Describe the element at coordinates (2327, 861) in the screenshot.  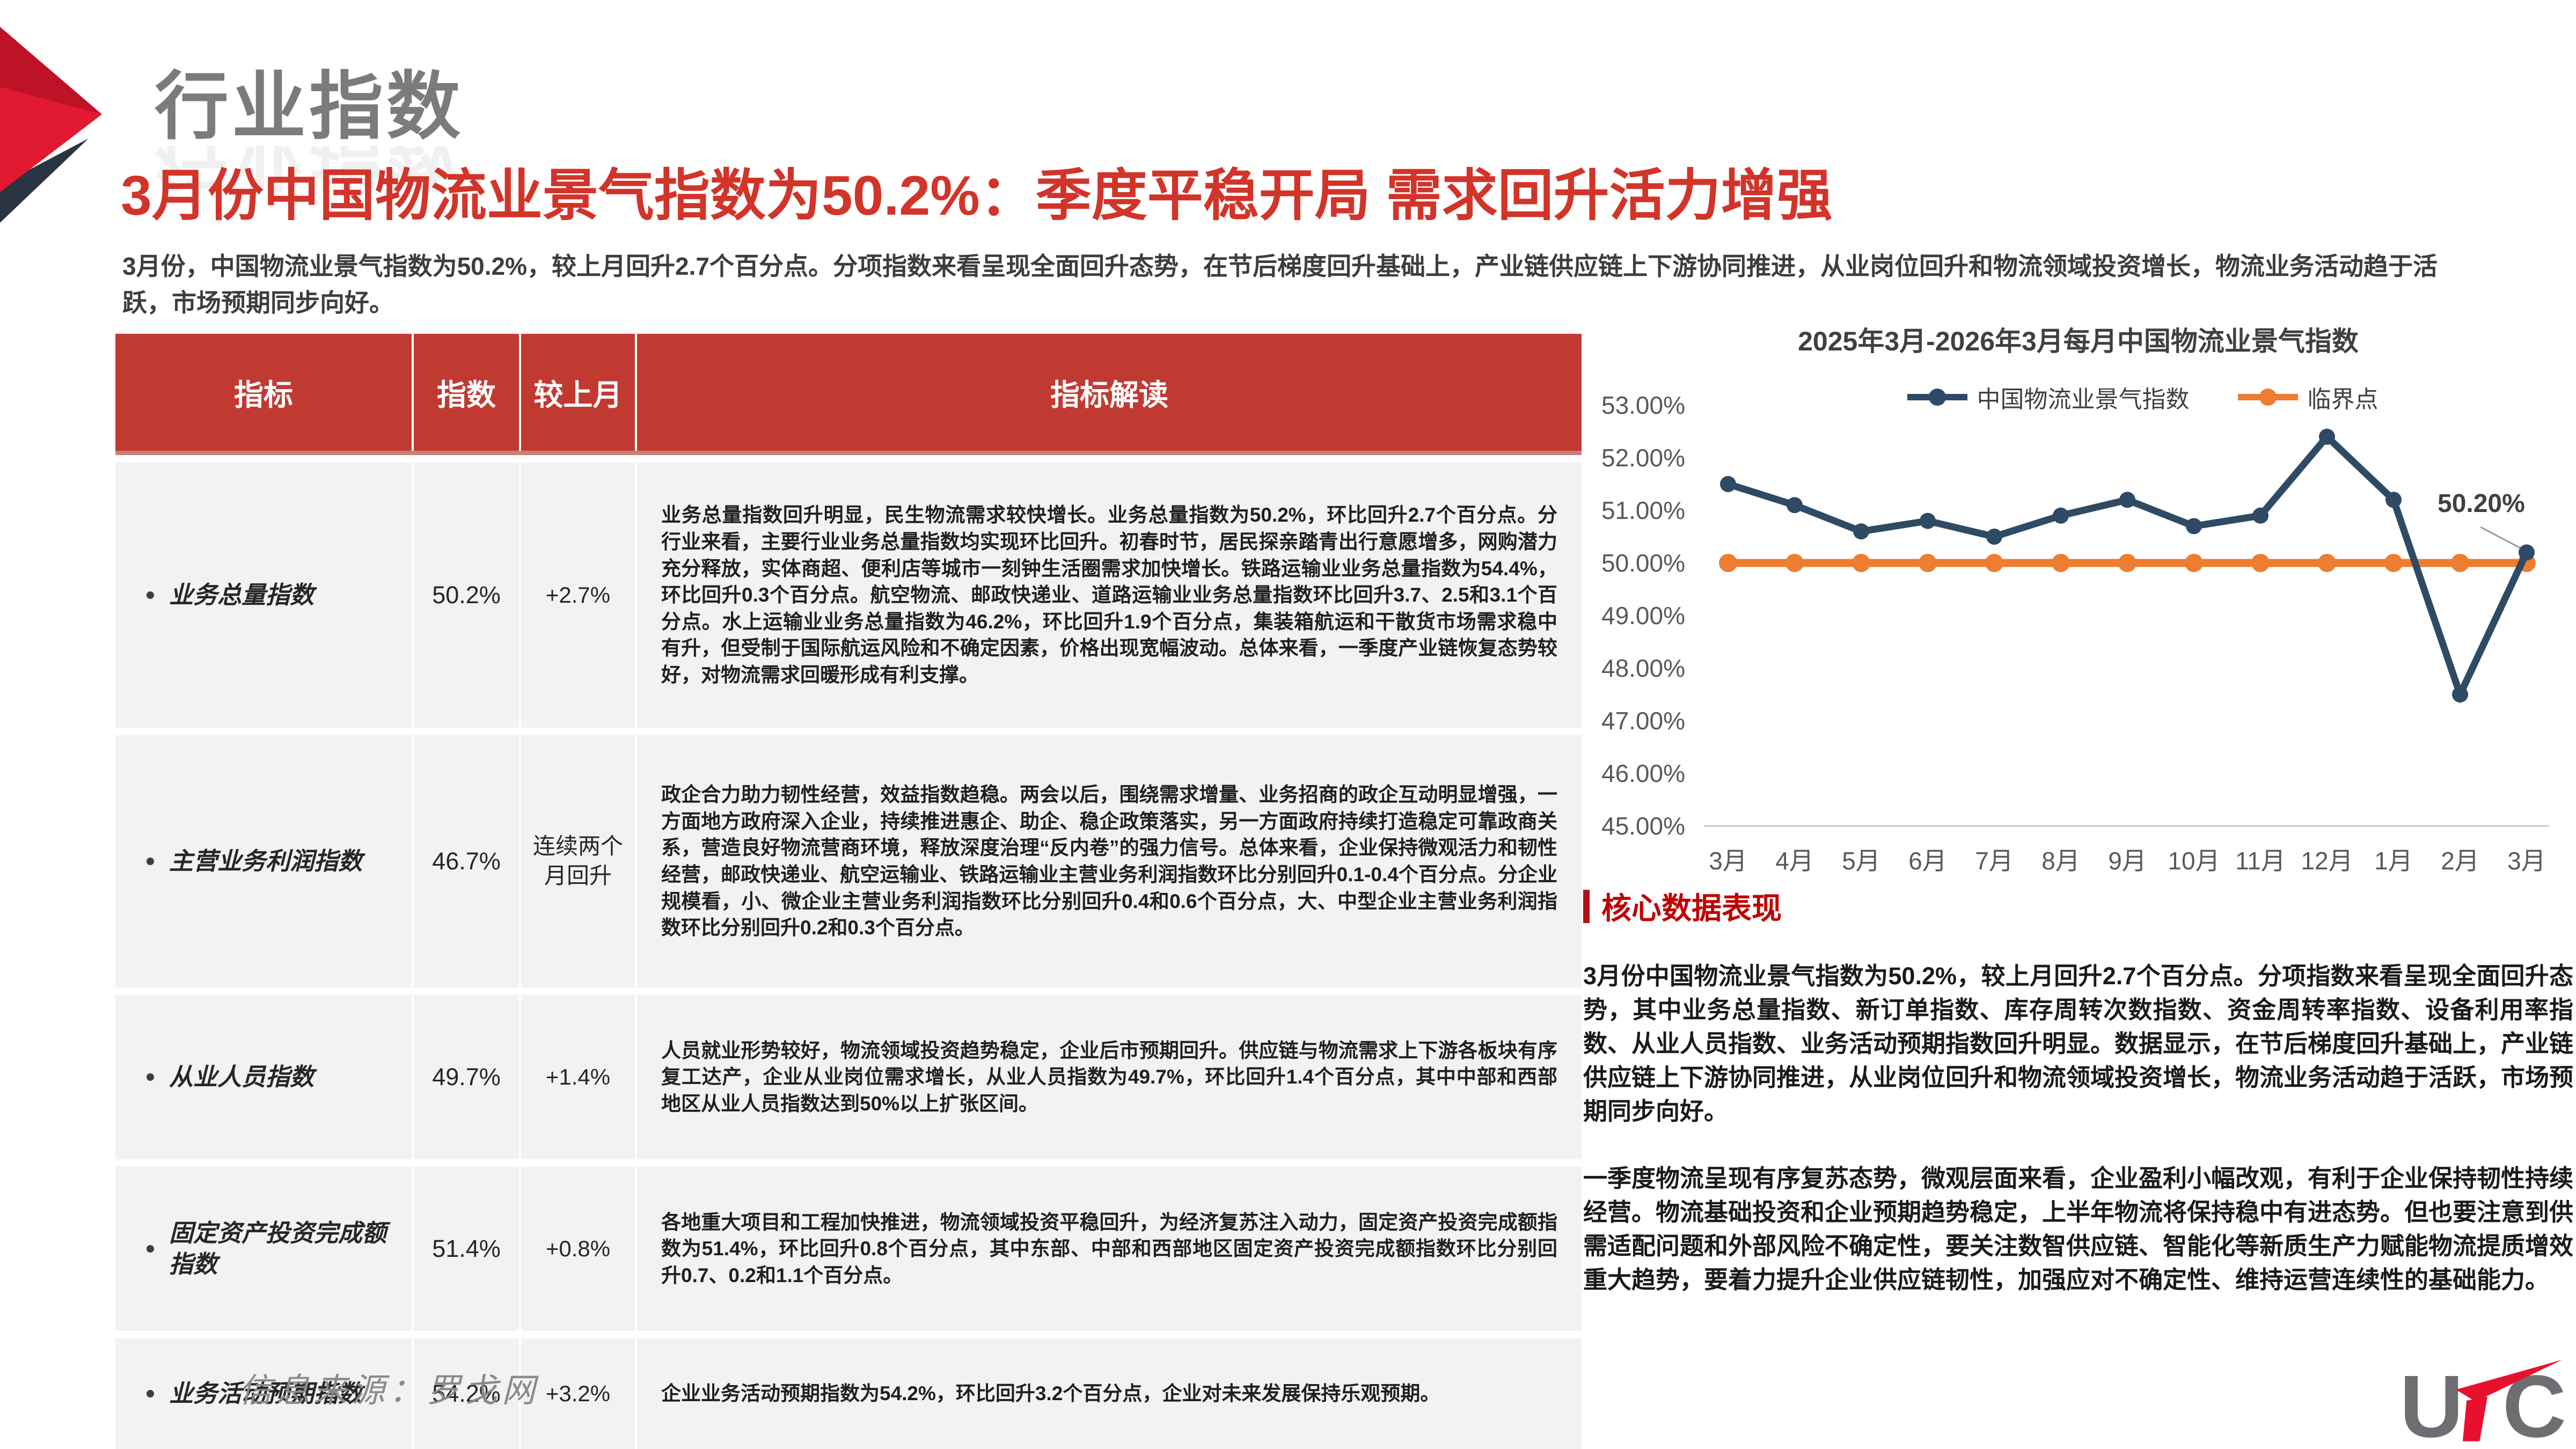
I see `svg-text: 12月` at that location.